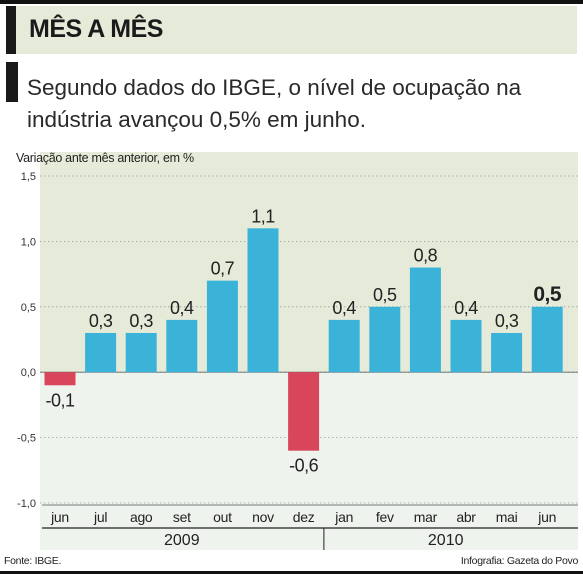 This screenshot has width=583, height=577. I want to click on x-tick-label: mar, so click(426, 517).